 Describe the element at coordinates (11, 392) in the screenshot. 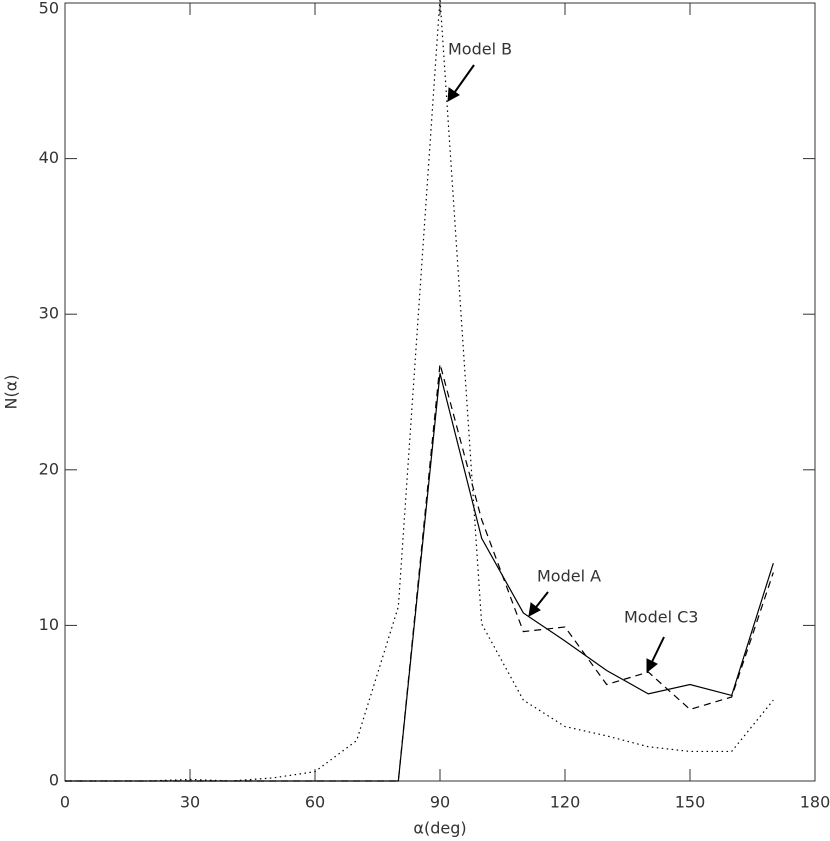

I see `y-axis-label: N(α)` at that location.